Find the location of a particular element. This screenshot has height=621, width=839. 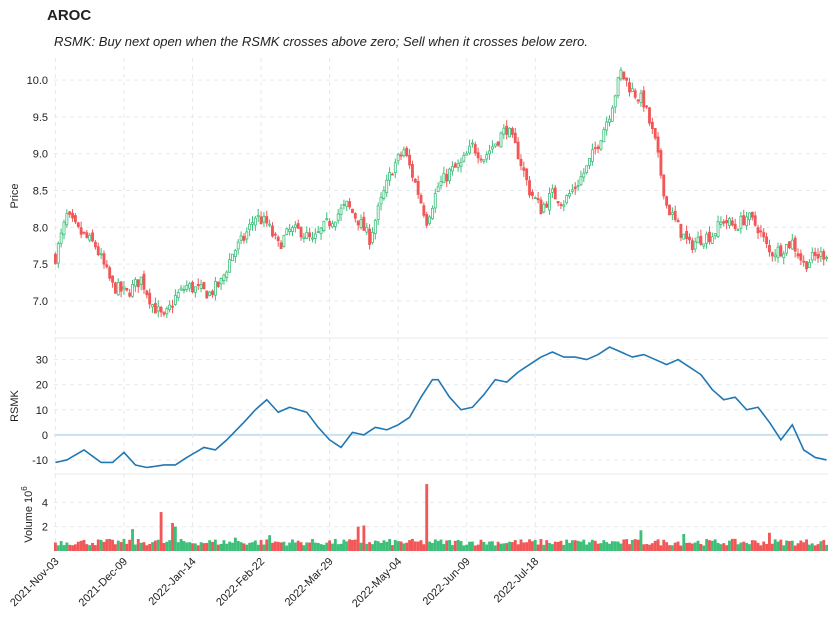

y-tick-label: 10 is located at coordinates (42, 411).